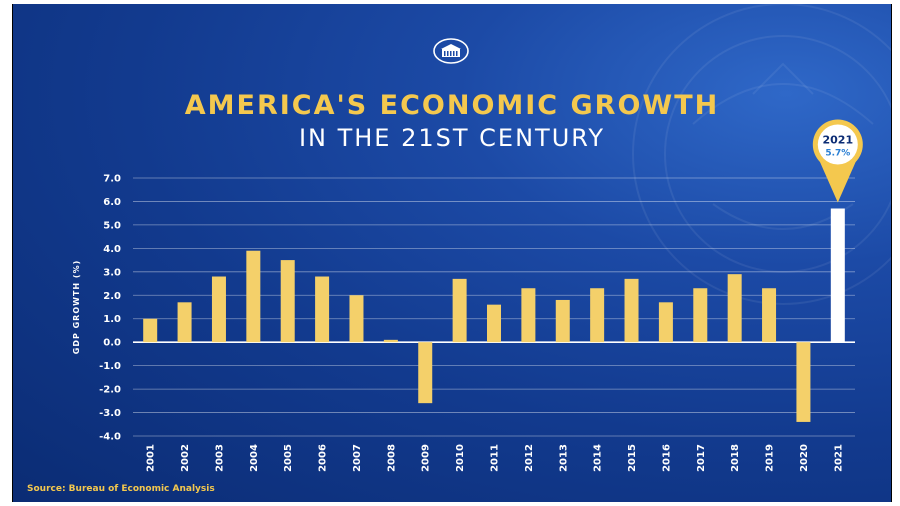 The width and height of the screenshot is (900, 506). Describe the element at coordinates (356, 319) in the screenshot. I see `bar-2007` at that location.